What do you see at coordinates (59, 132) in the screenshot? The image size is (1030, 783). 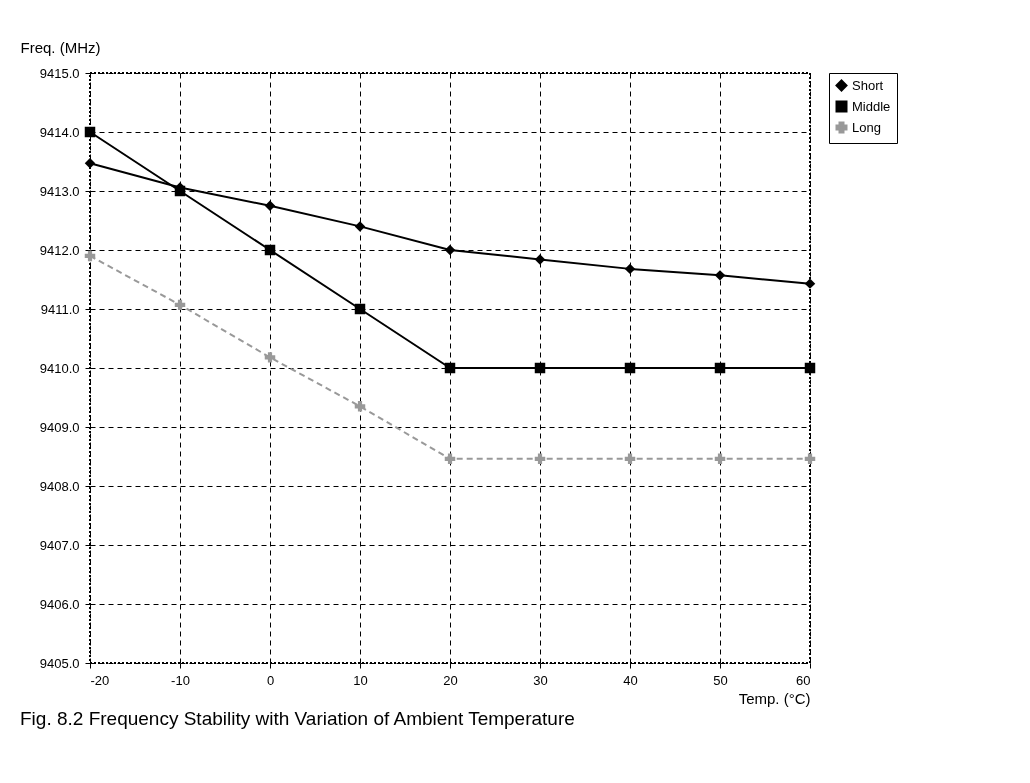 I see `y-tick-label: 9414.0` at bounding box center [59, 132].